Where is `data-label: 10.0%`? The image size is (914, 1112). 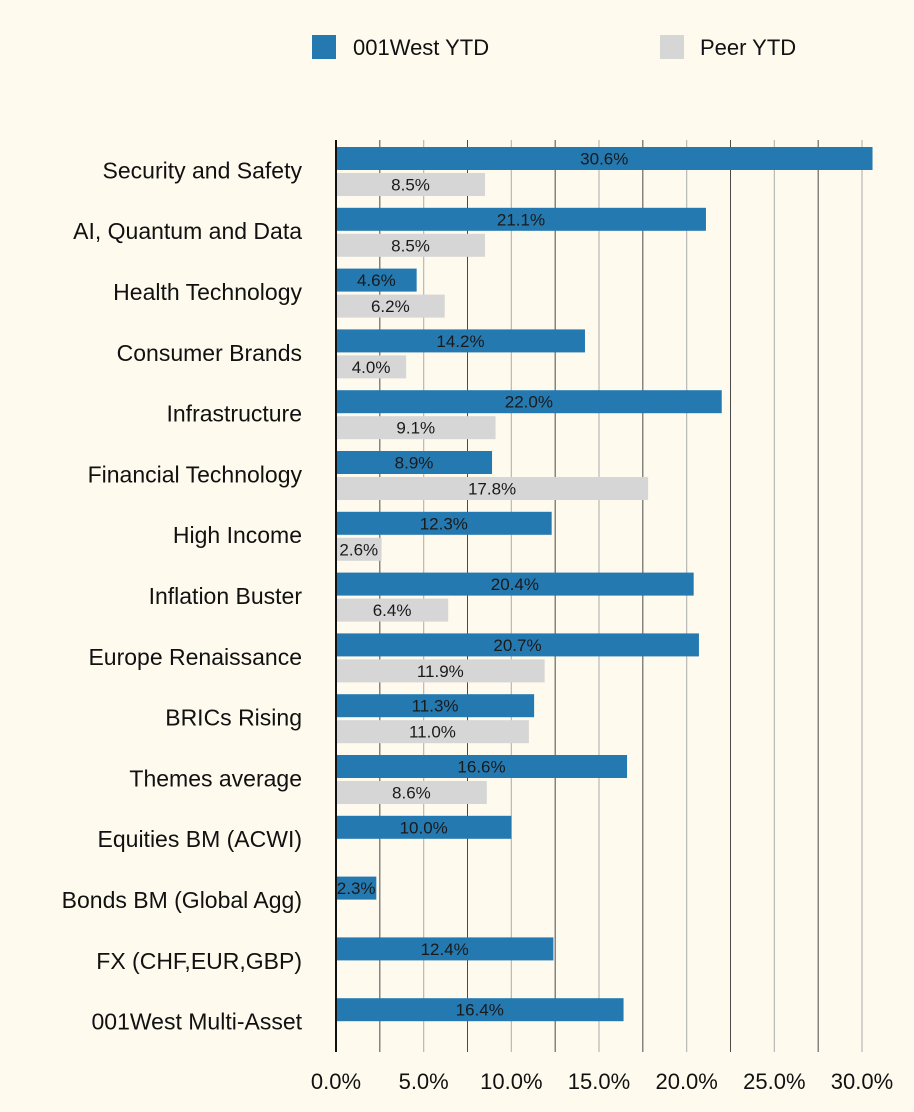
data-label: 10.0% is located at coordinates (424, 827).